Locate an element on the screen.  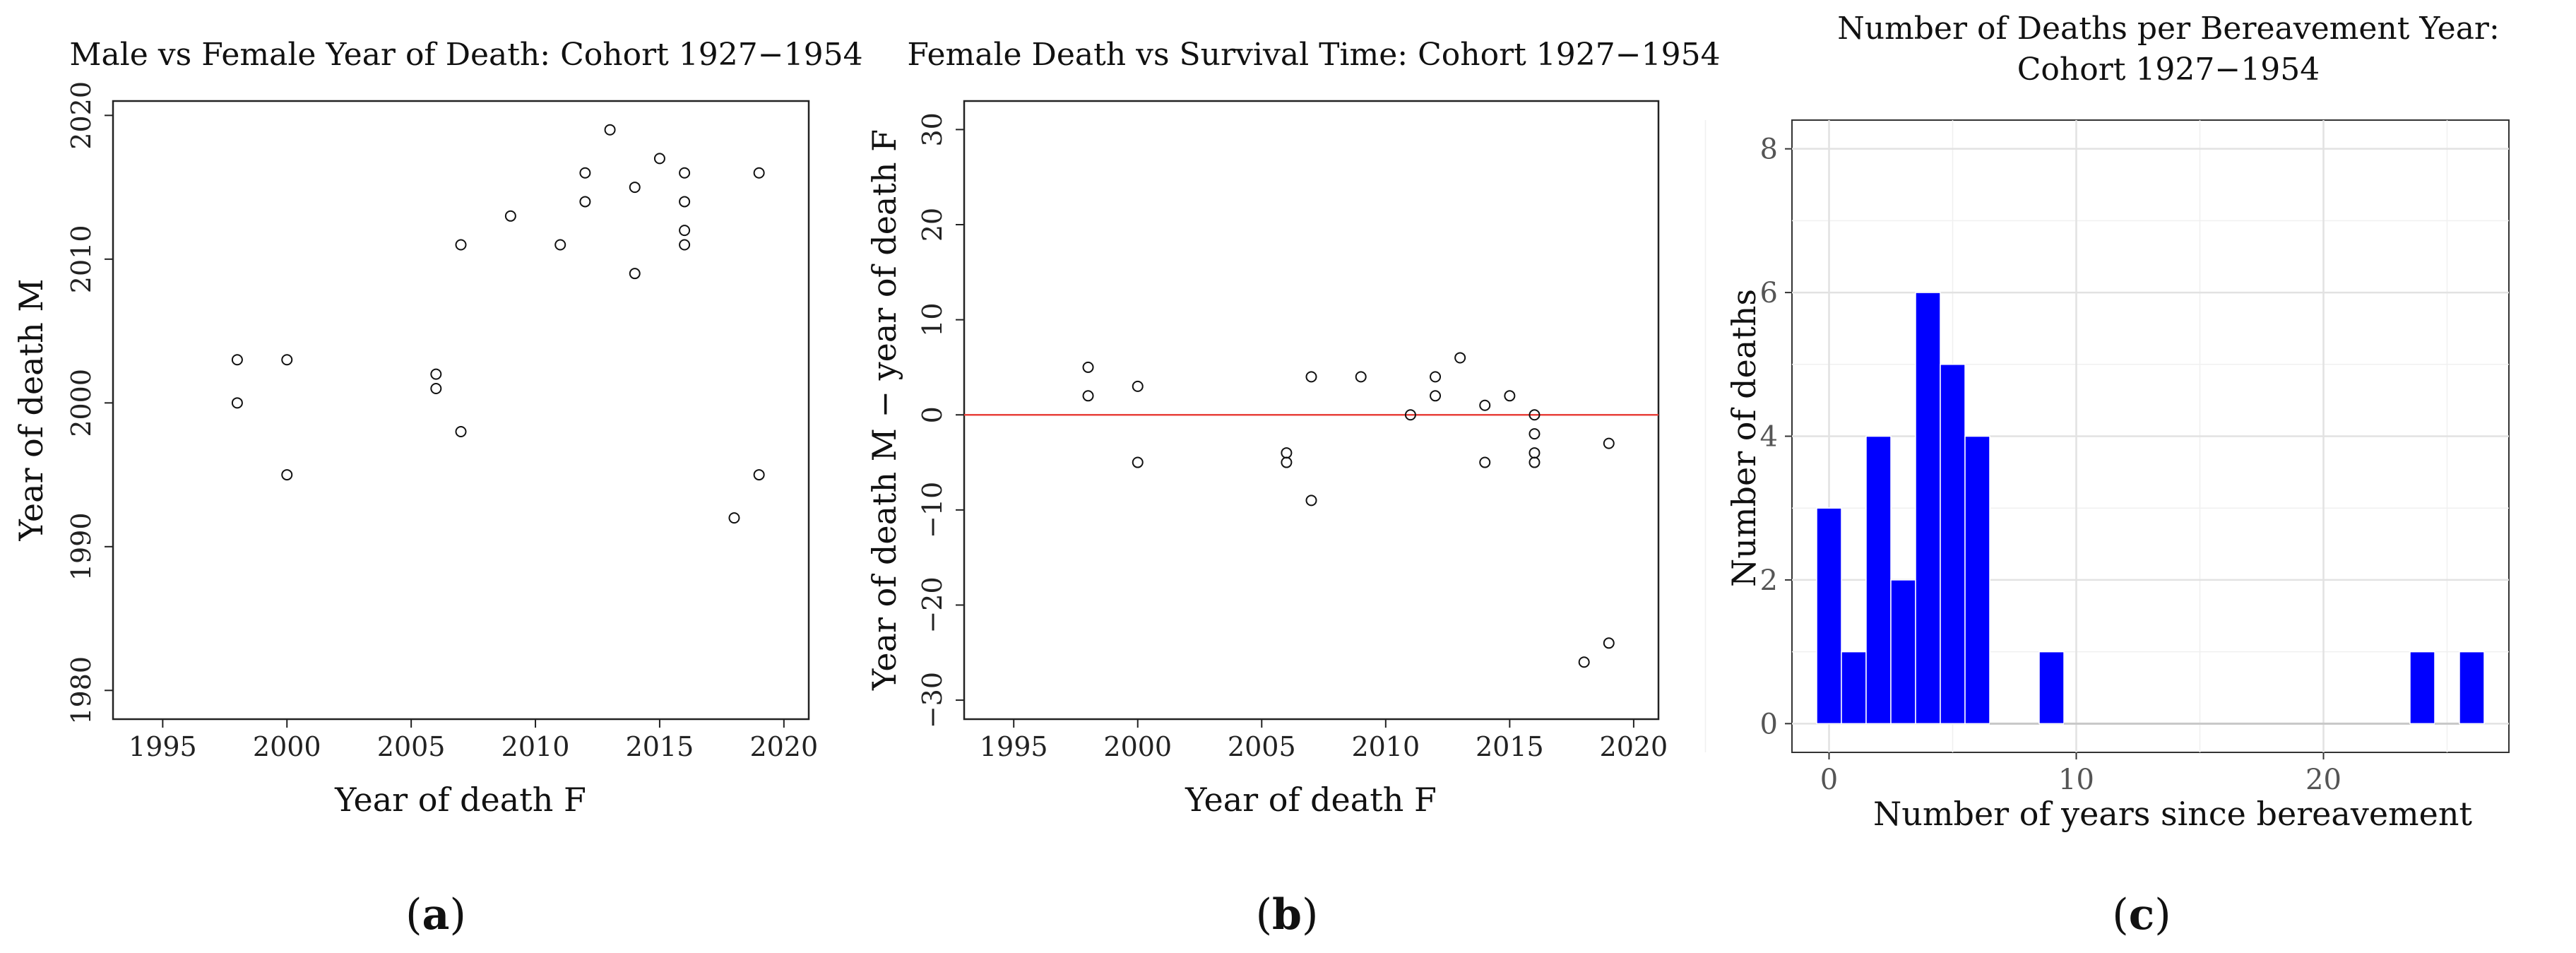
panel-c-label: (c) is located at coordinates (2141, 915).